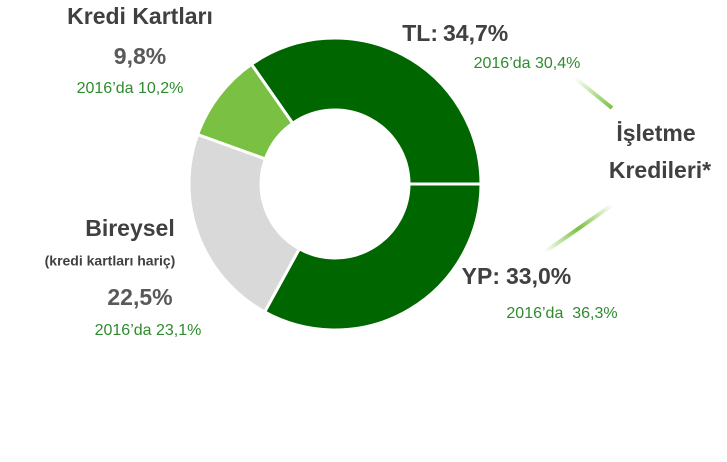 The width and height of the screenshot is (727, 462). I want to click on category-label: Kredi Kartları, so click(140, 16).